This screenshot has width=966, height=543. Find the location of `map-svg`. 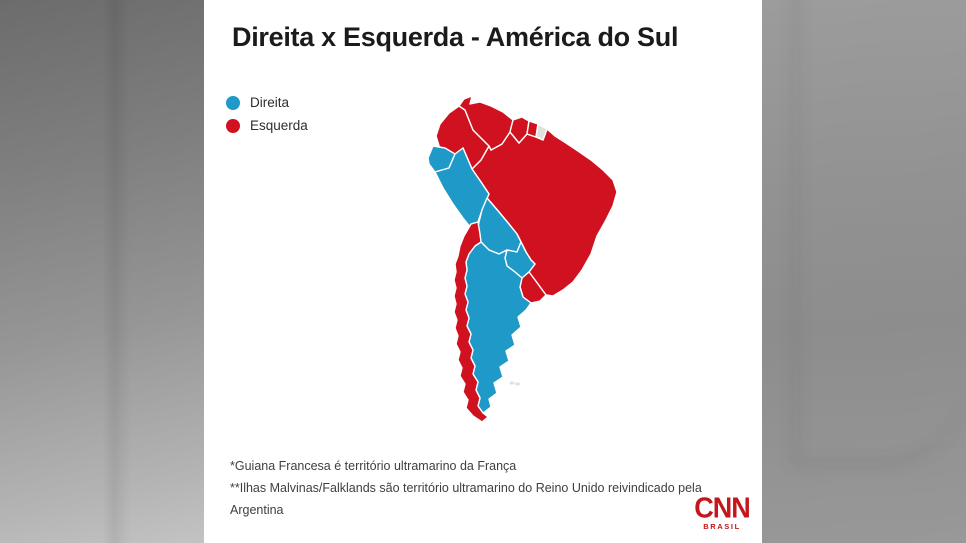

map-svg is located at coordinates (522, 259).